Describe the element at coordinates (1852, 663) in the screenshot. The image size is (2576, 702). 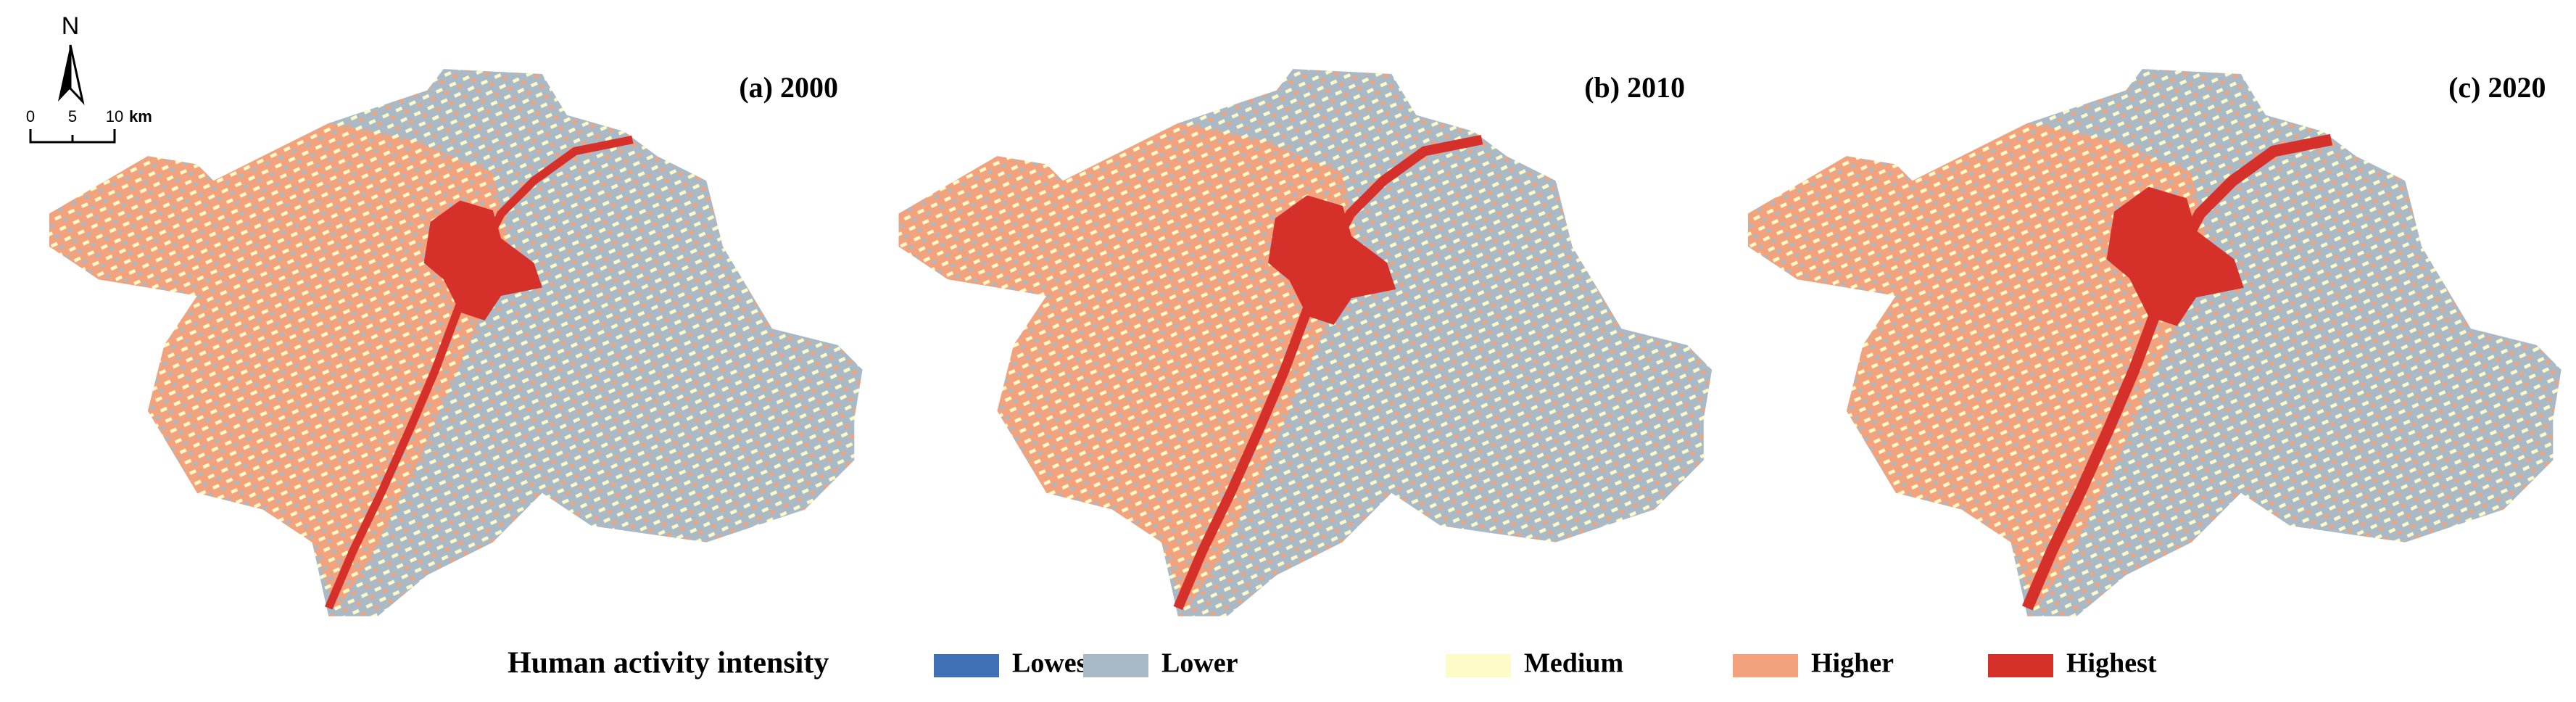
I see `legend-label: Higher` at that location.